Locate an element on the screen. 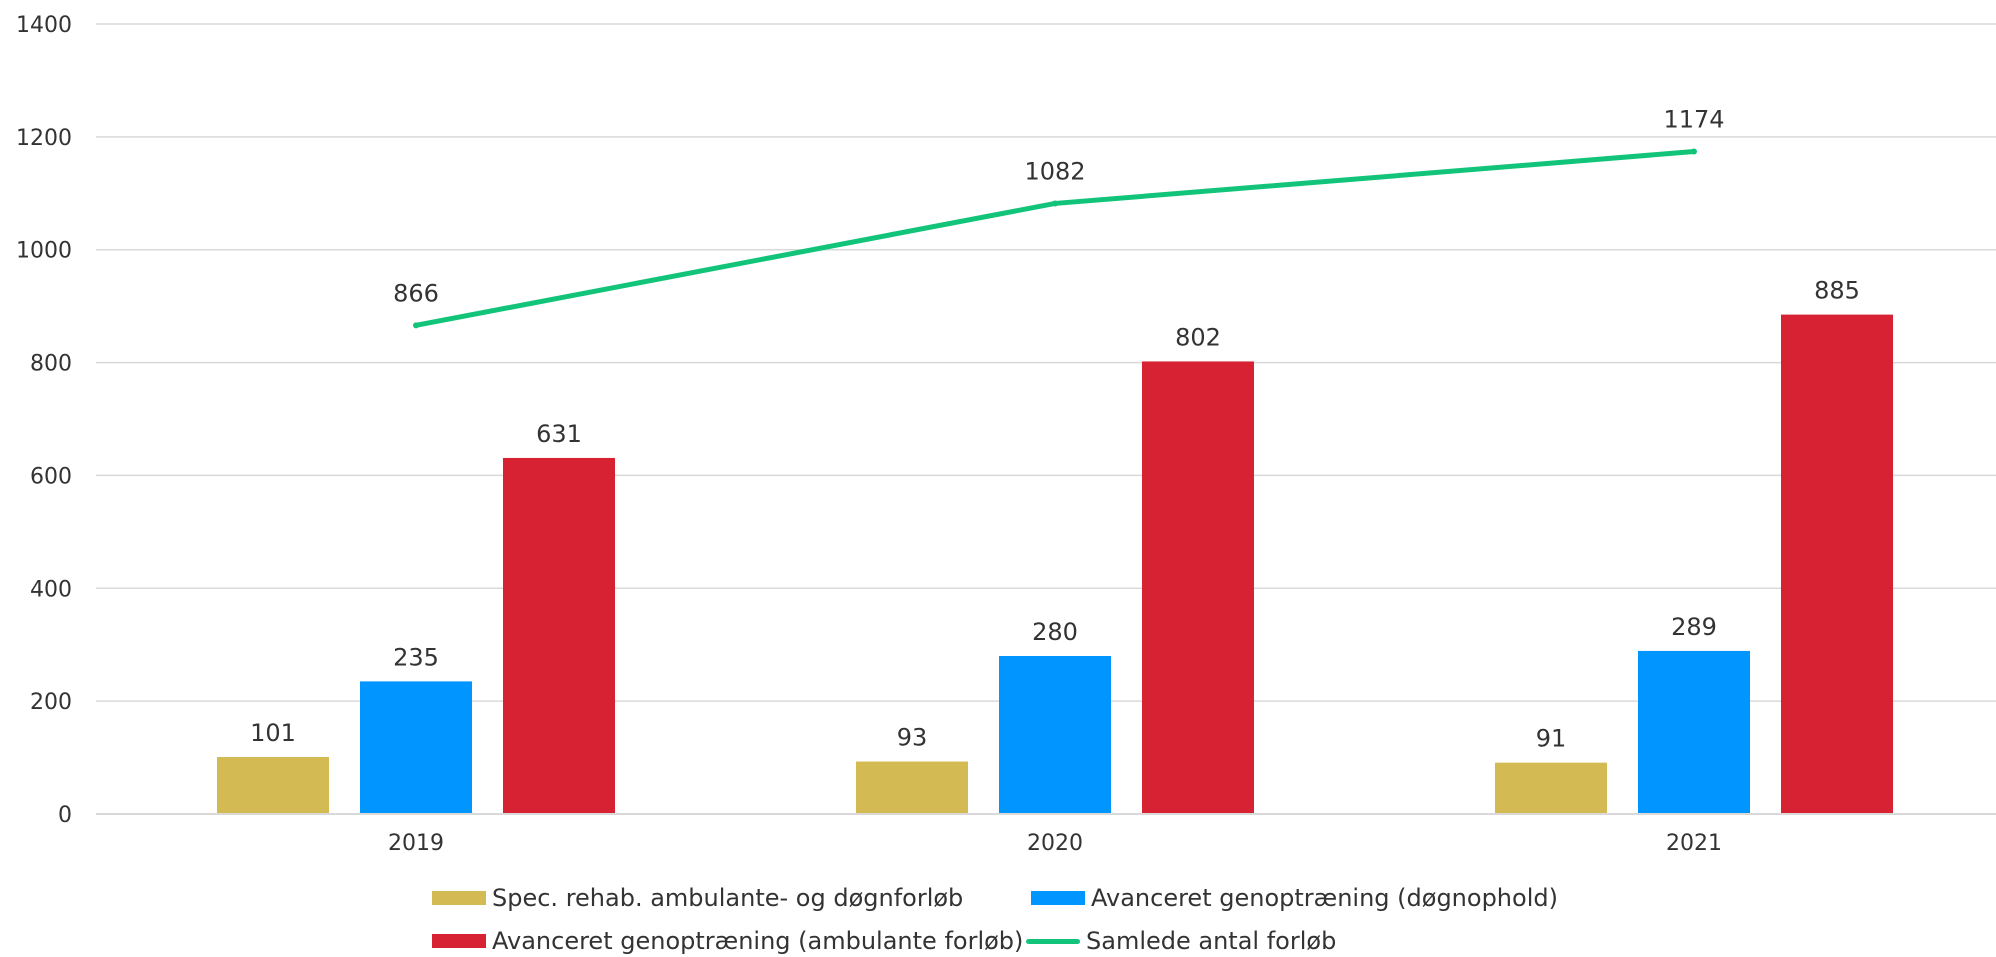  x-axis-tick-labels: 2019 2020 2021 is located at coordinates (1046, 834).